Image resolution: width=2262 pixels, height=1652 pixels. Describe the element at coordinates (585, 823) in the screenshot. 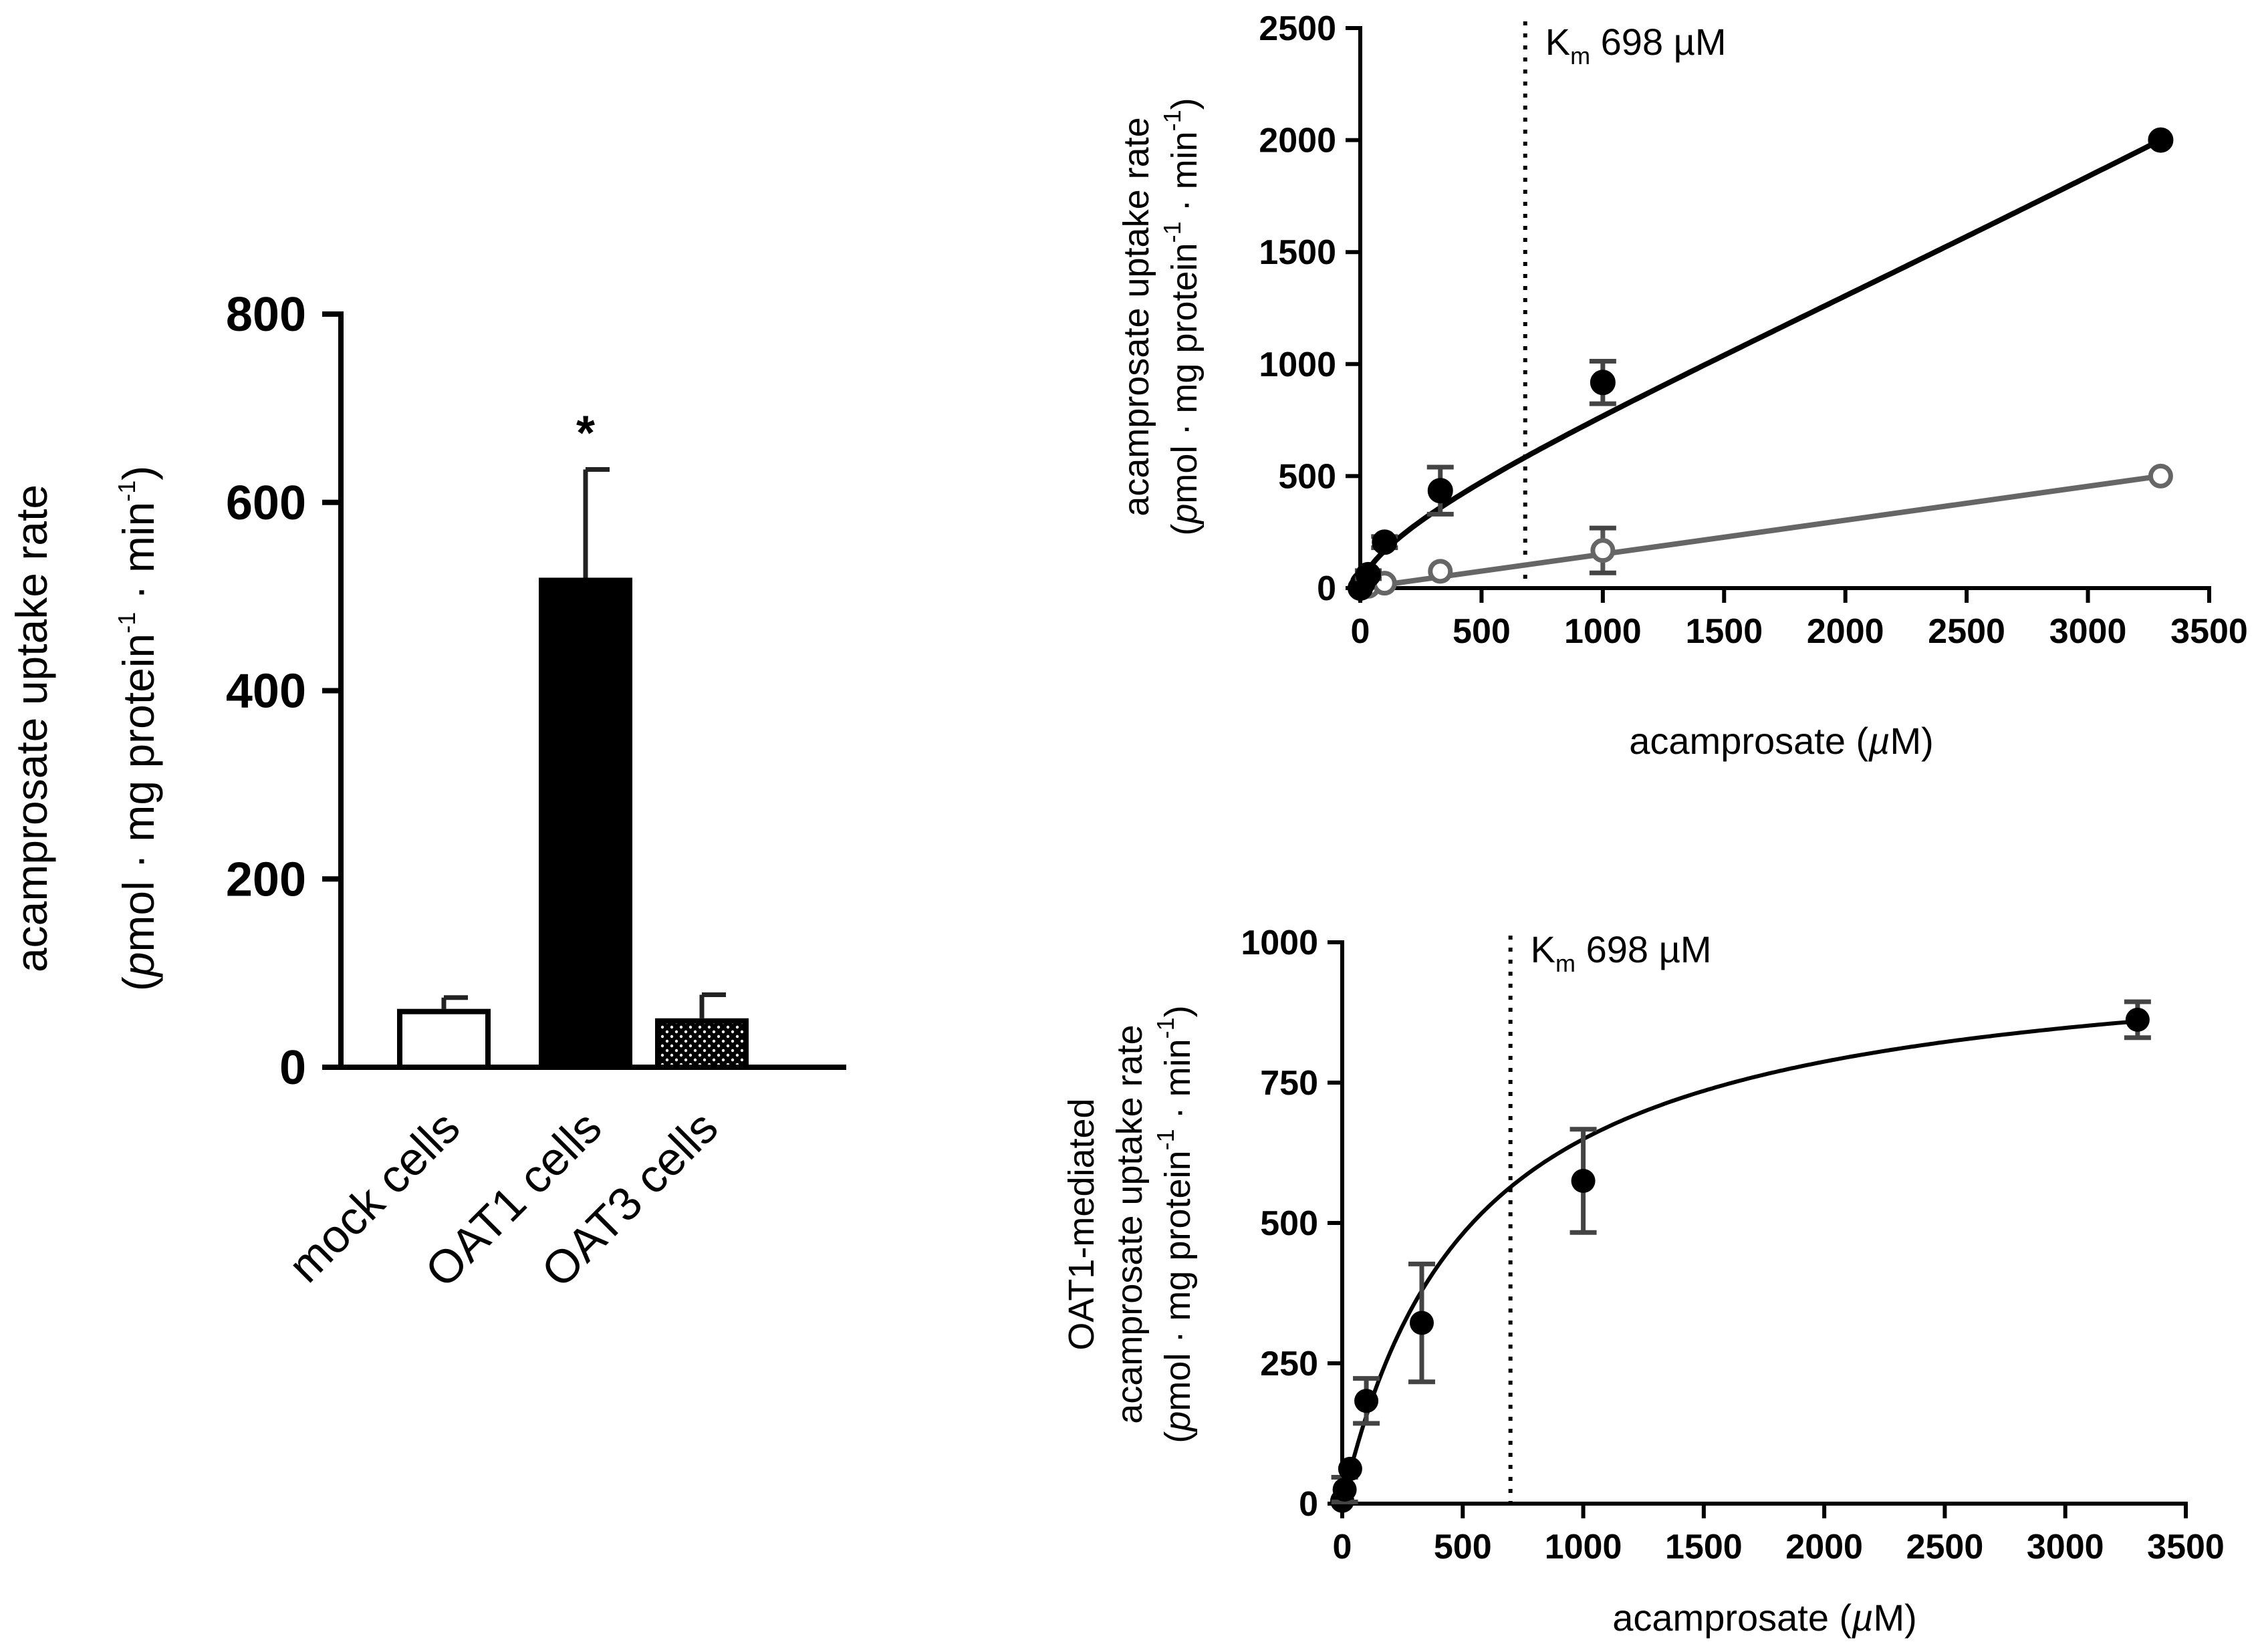

I see `bar-oat1-cells` at that location.